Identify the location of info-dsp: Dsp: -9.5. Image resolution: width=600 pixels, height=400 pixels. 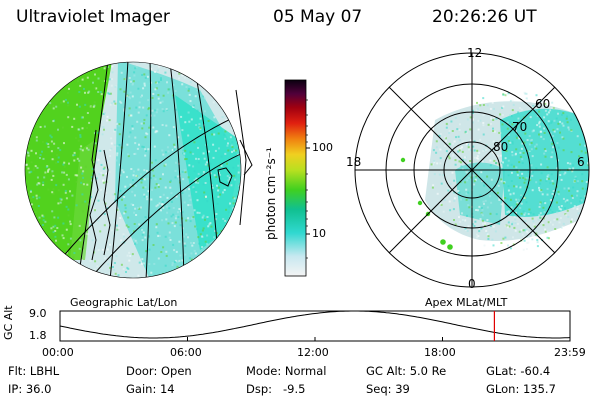
(276, 389).